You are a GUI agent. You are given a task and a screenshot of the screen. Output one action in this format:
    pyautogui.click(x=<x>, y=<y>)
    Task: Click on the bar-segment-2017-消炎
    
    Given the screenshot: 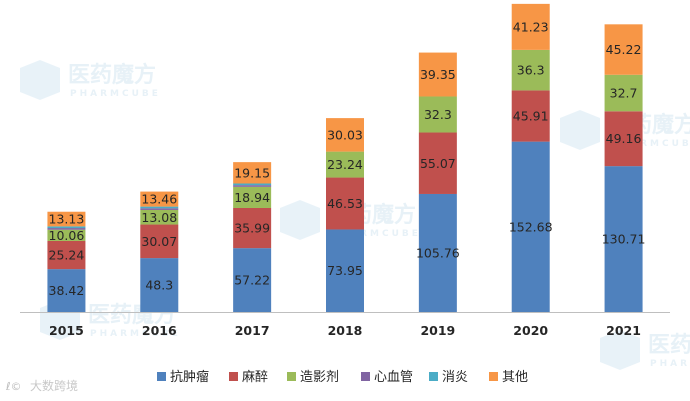 What is the action you would take?
    pyautogui.click(x=252, y=184)
    